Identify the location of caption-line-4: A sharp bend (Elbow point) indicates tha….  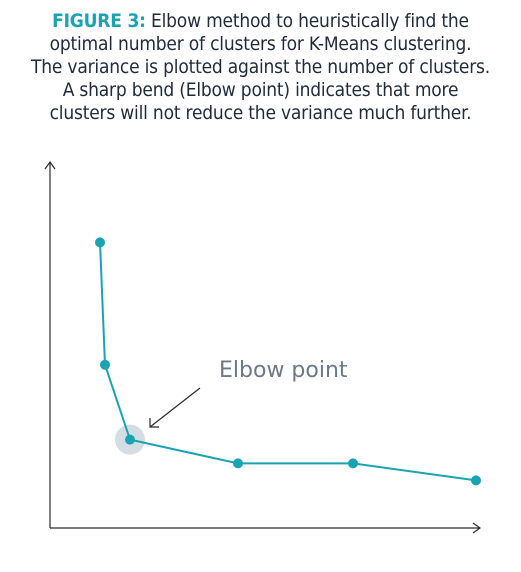
(260, 90).